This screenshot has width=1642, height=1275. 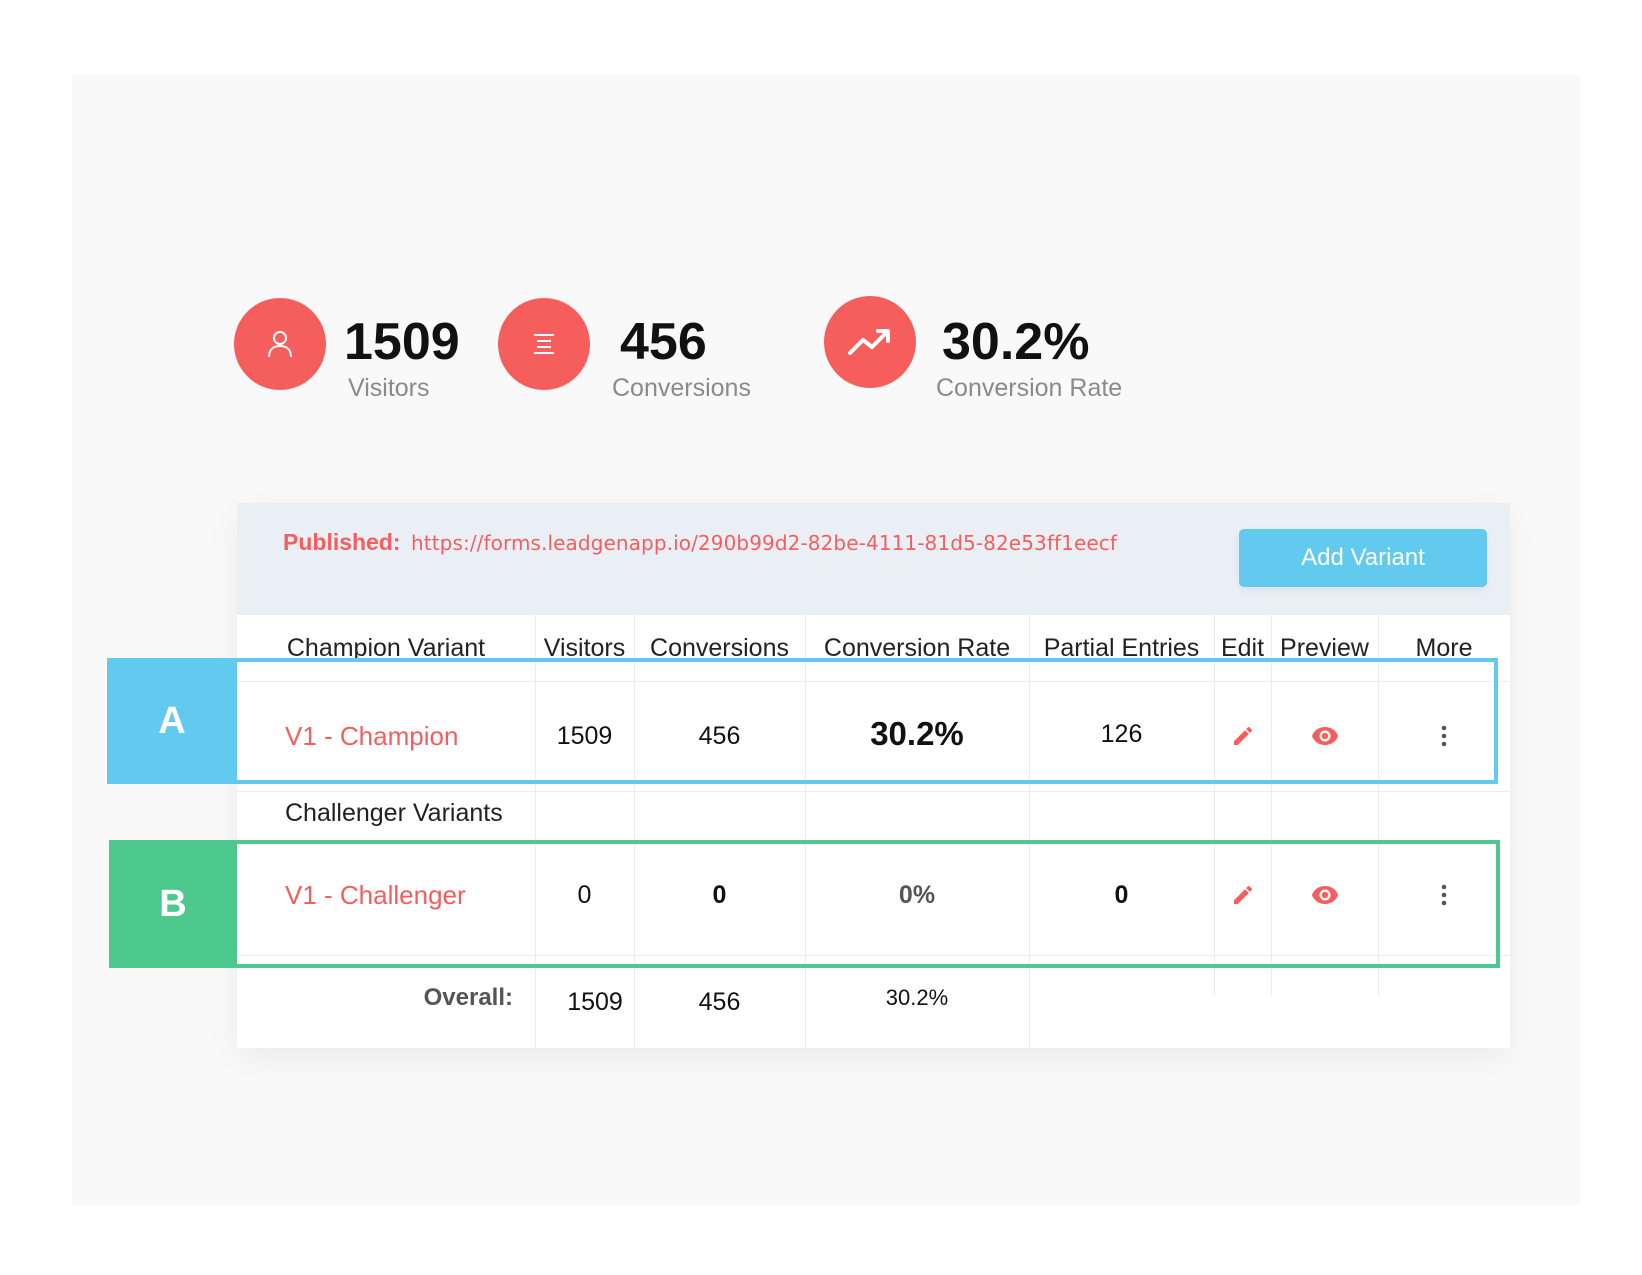 I want to click on stat-value: 1509, so click(x=402, y=342).